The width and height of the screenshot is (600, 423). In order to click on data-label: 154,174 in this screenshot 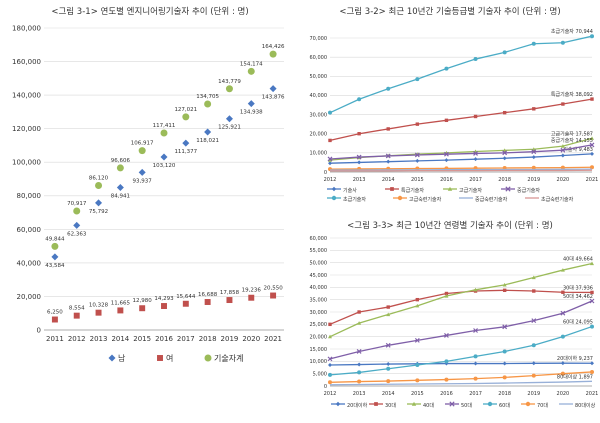, I will do `click(251, 64)`.